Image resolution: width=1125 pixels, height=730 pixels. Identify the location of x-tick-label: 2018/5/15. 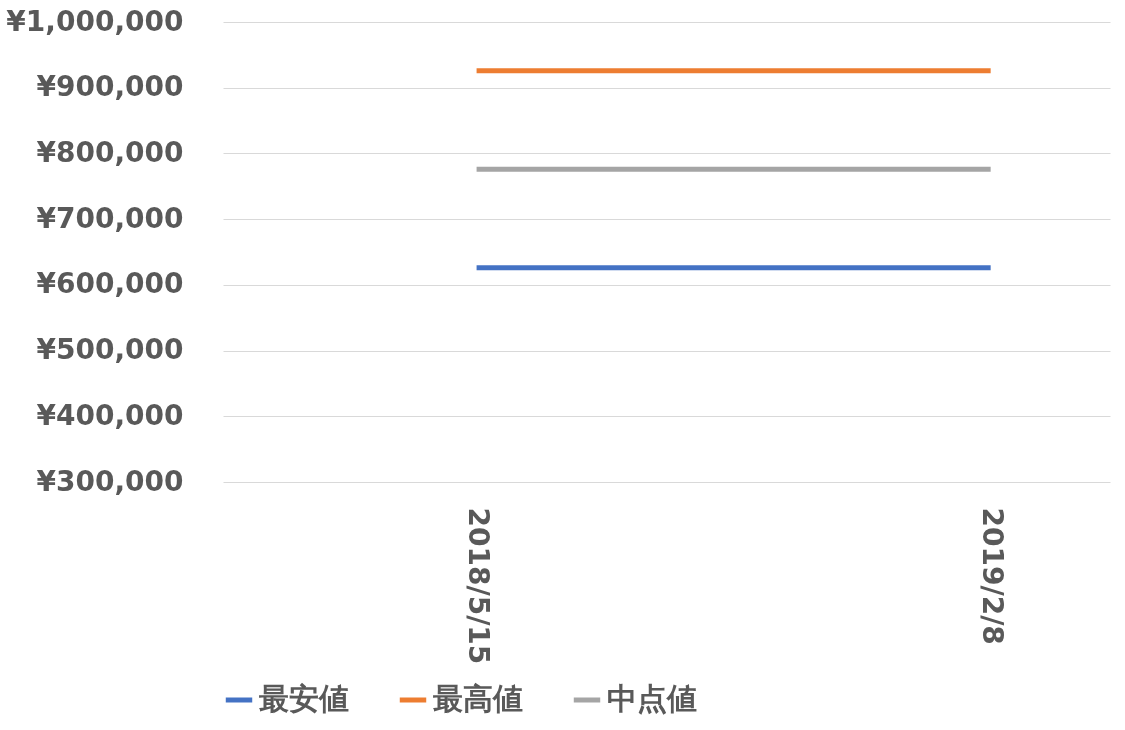
(479, 586).